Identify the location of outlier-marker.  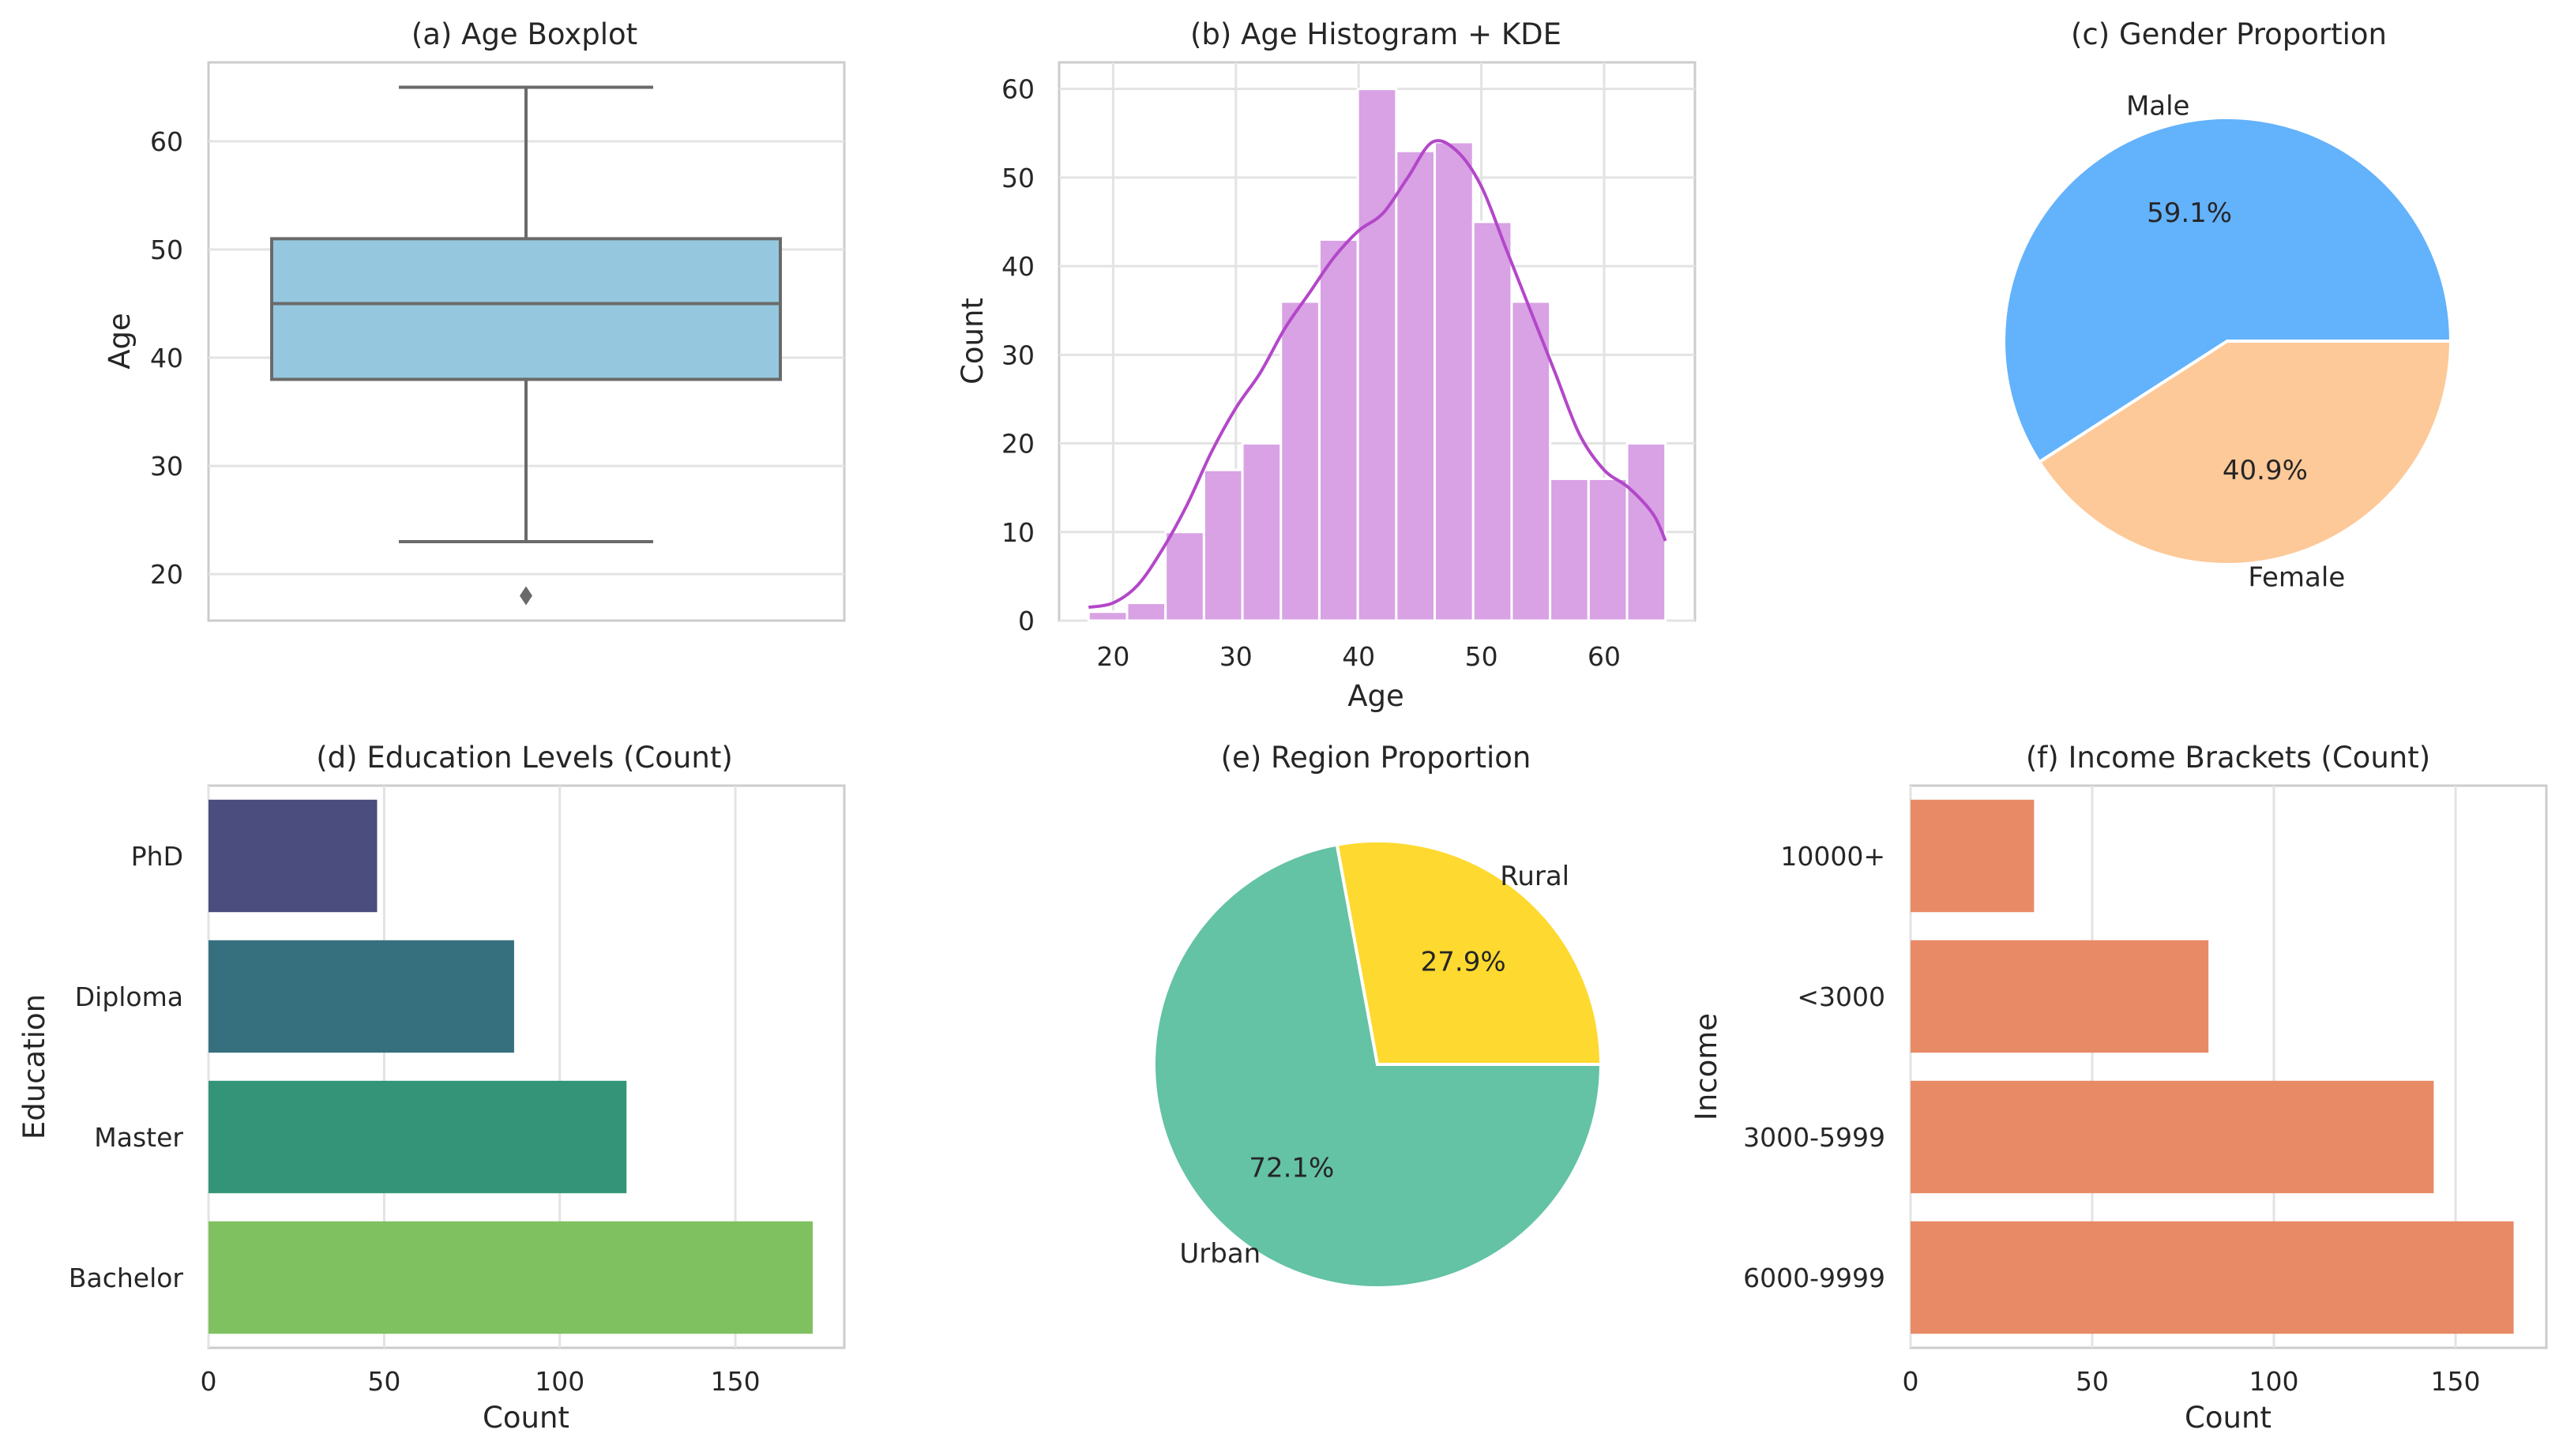
(526, 596).